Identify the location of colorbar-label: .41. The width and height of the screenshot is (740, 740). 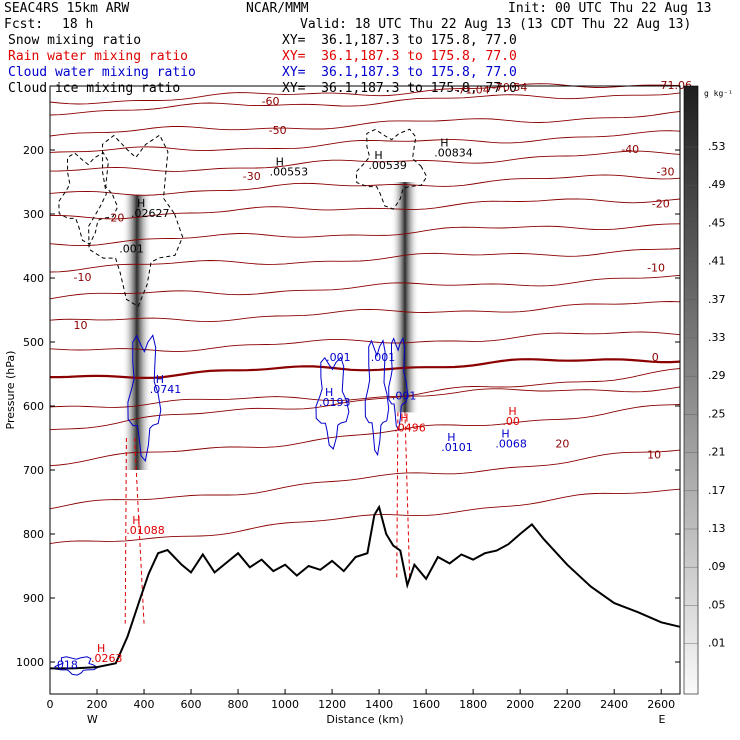
(717, 261).